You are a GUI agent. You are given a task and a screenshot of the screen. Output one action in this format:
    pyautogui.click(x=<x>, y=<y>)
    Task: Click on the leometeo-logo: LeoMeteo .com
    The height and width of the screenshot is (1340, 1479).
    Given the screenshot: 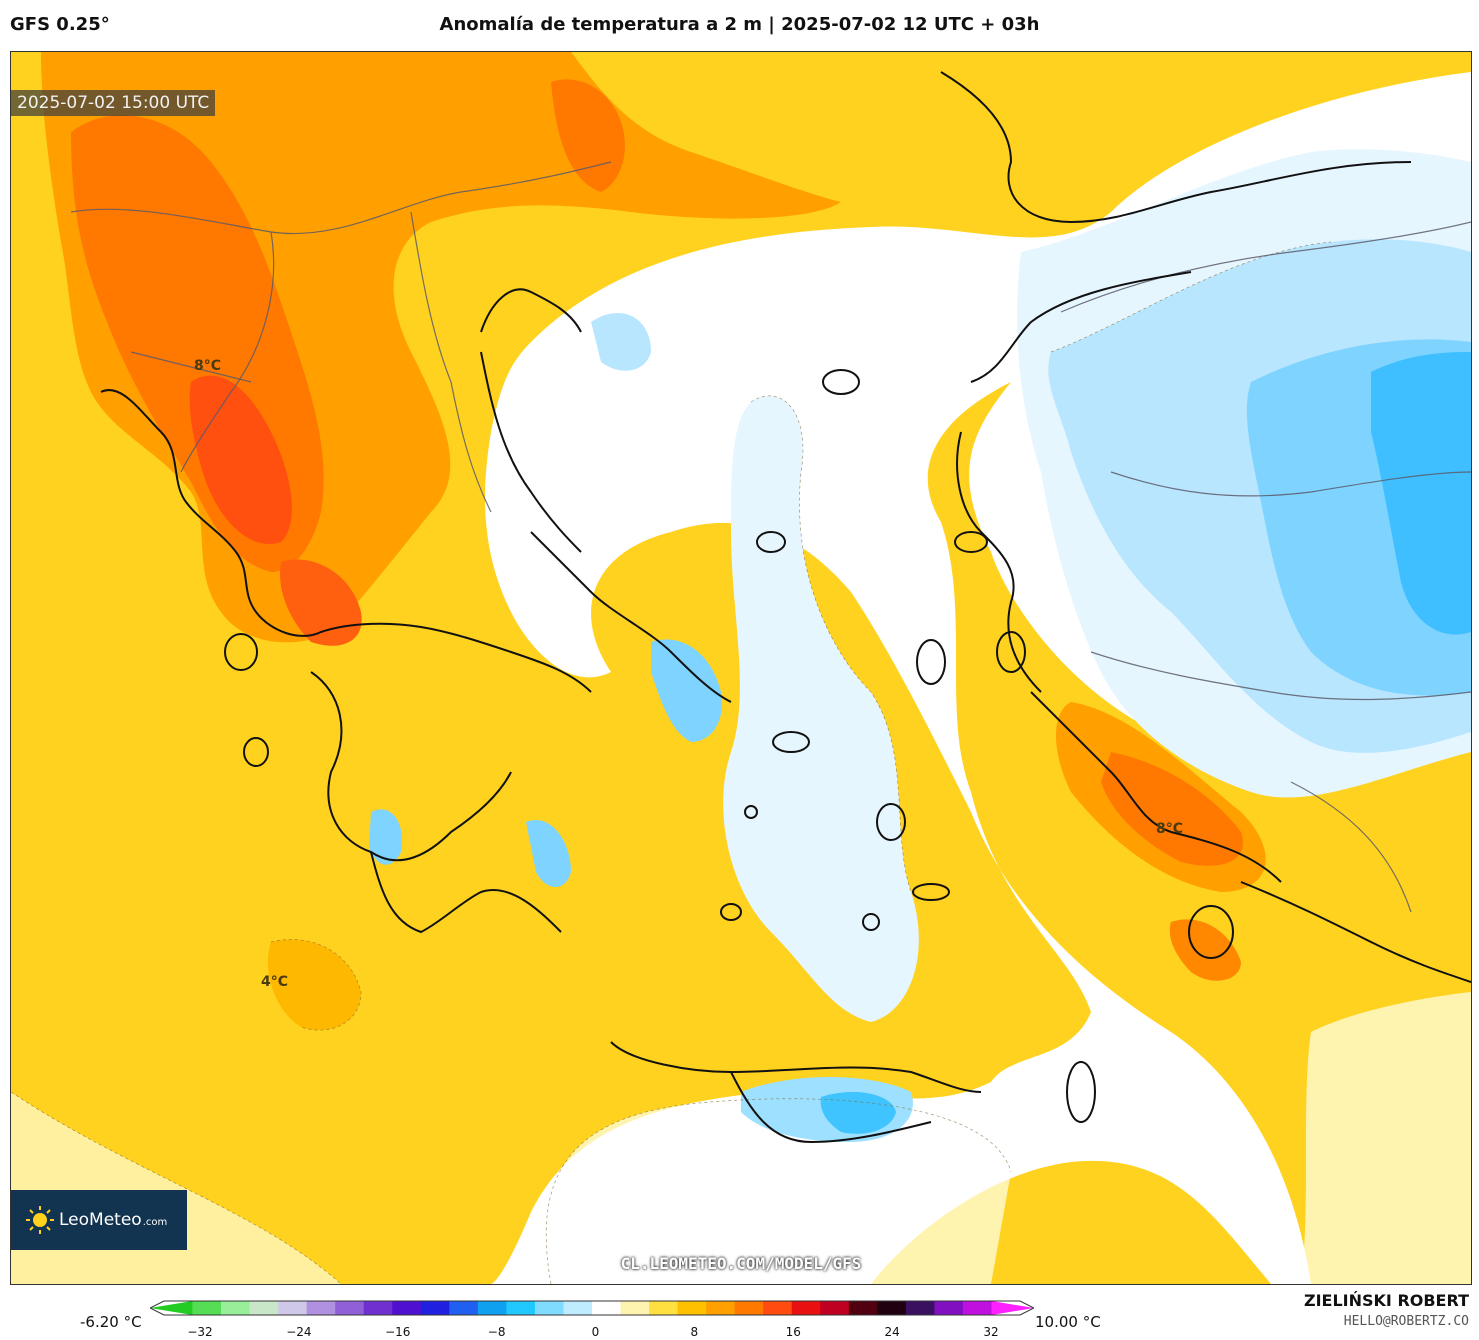 What is the action you would take?
    pyautogui.click(x=99, y=1220)
    